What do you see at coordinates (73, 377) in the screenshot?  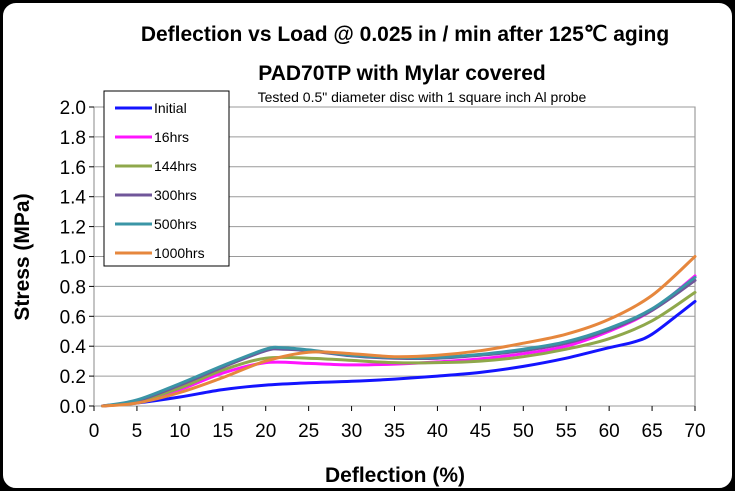 I see `y-tick-label: 0.2` at bounding box center [73, 377].